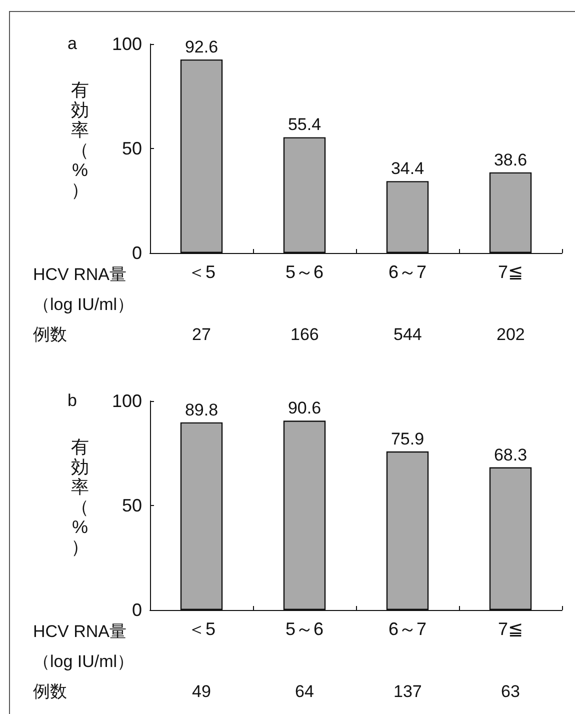 The height and width of the screenshot is (714, 575). What do you see at coordinates (201, 692) in the screenshot?
I see `text: 49` at bounding box center [201, 692].